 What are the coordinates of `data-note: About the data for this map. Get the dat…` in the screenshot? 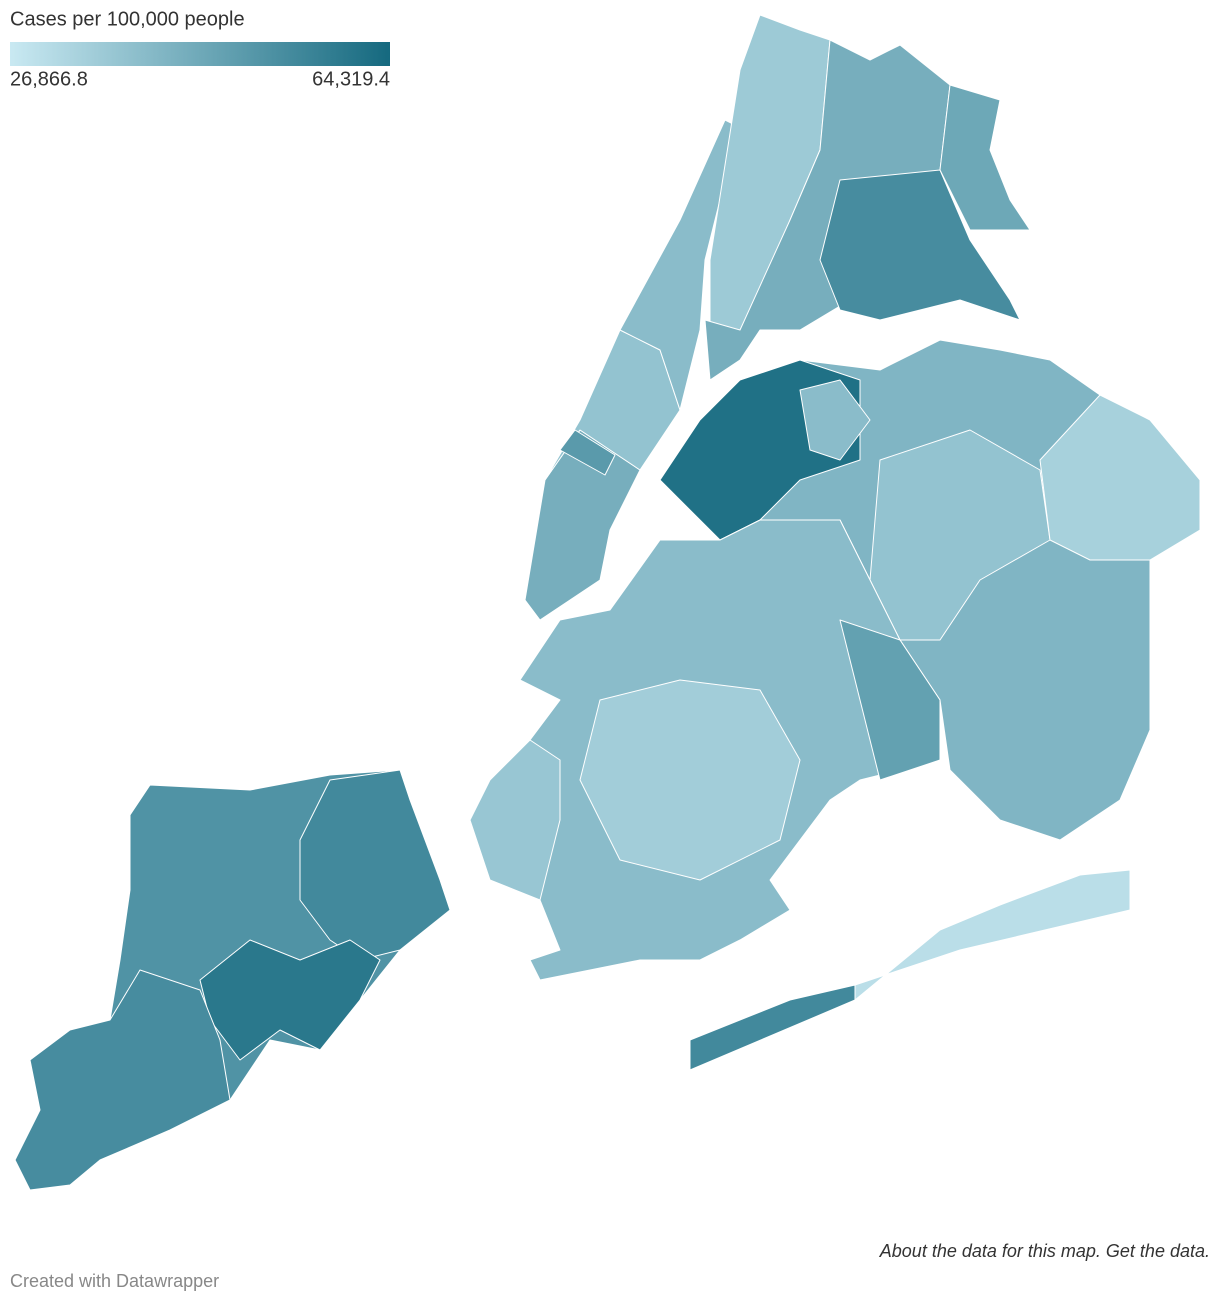 It's located at (1044, 1251).